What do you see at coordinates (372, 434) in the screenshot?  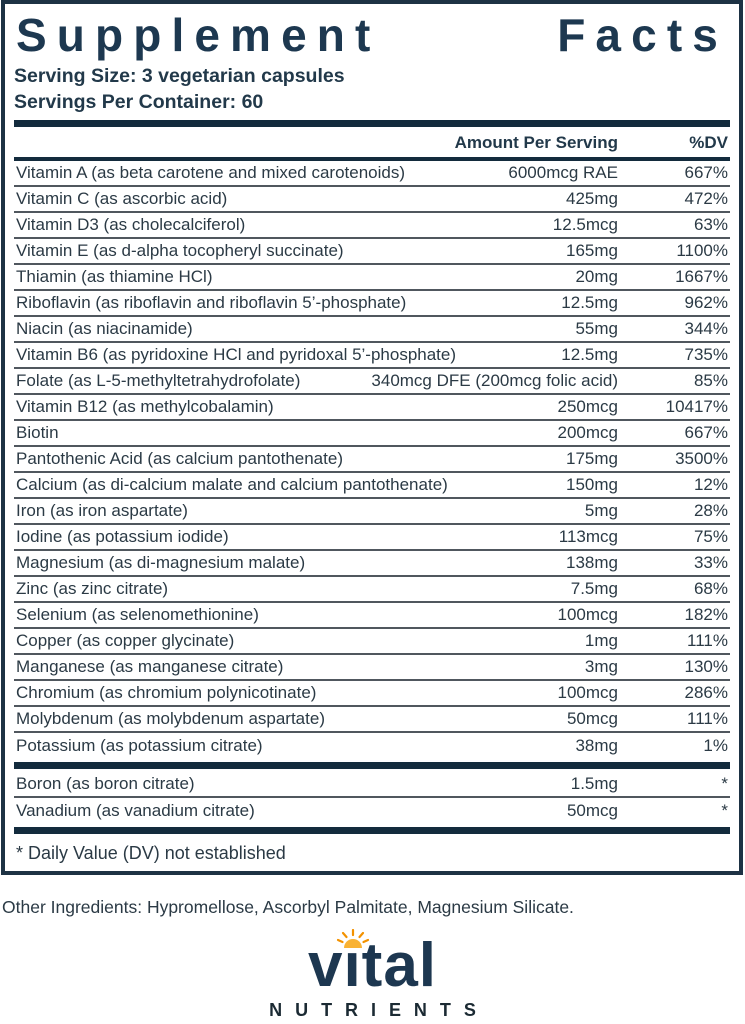 I see `table-row: Biotin 200mcg 667%` at bounding box center [372, 434].